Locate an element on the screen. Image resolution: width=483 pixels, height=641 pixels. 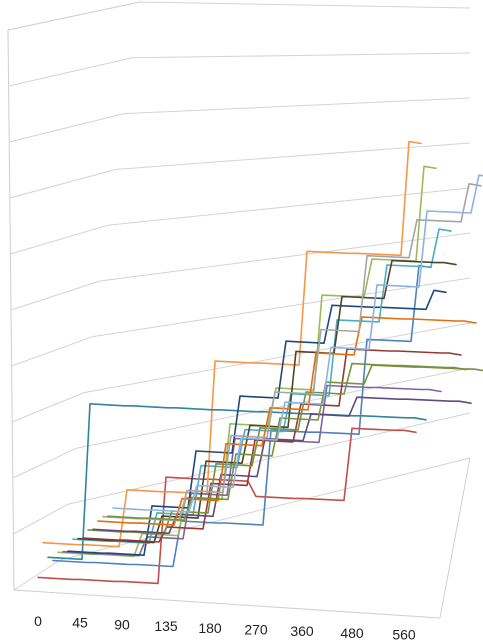
x-tick-label: 480 is located at coordinates (352, 633).